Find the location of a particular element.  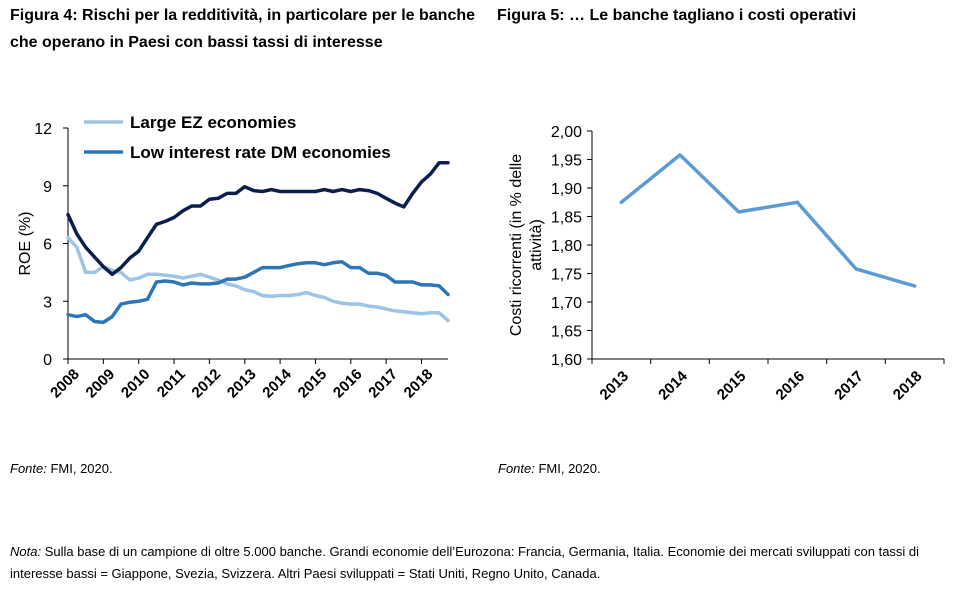

x-tick-label: 2018 is located at coordinates (908, 386).